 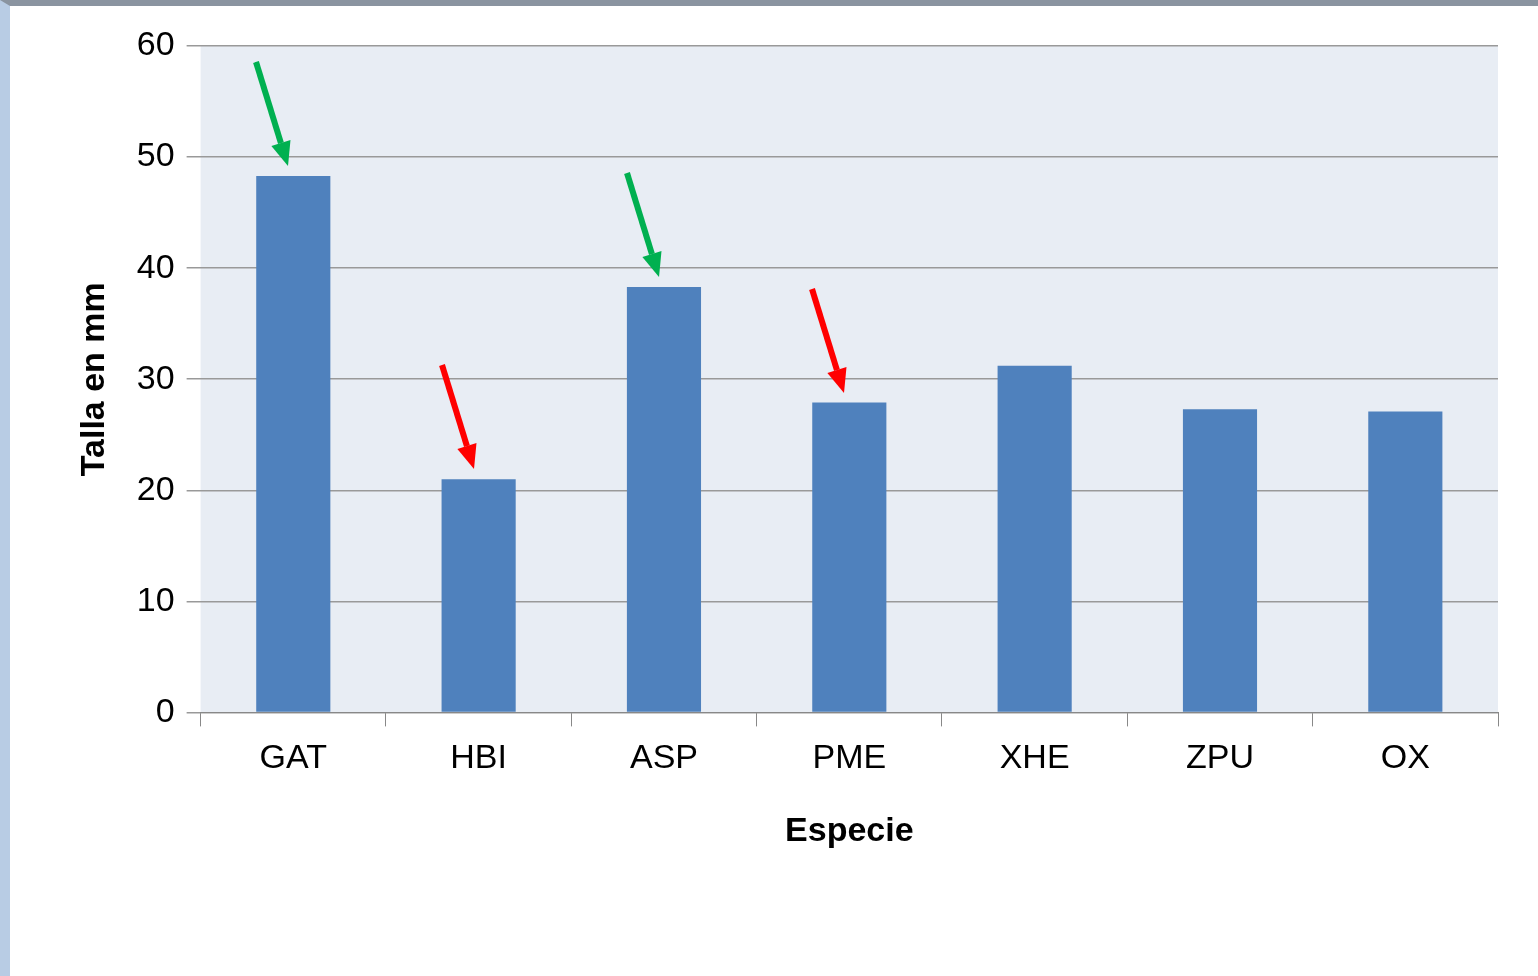 I want to click on y-tick-label: 0, so click(x=165, y=709).